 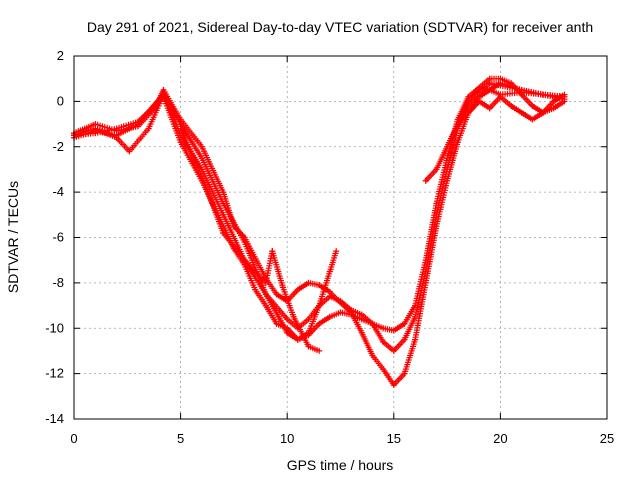 I want to click on y-tick-label: -10, so click(x=54, y=327).